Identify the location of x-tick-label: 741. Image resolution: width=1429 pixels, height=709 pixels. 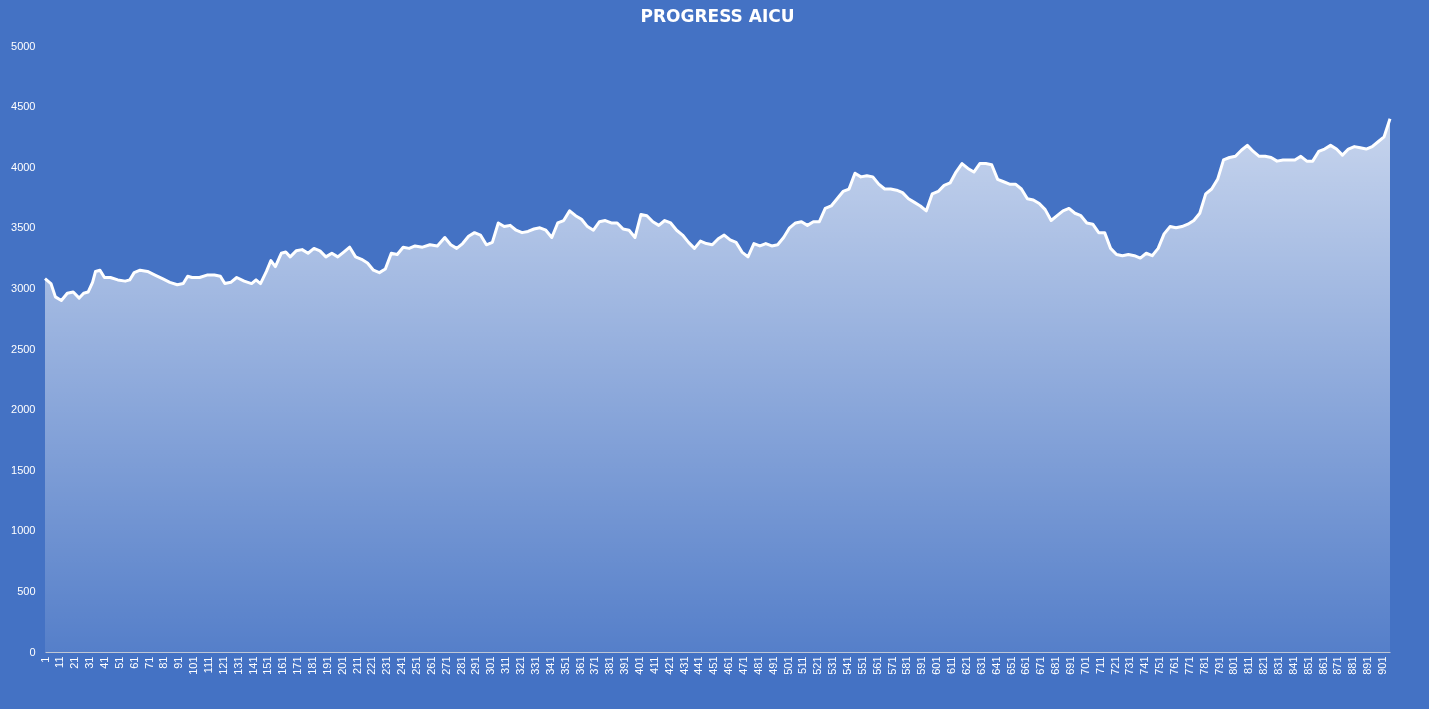
(1144, 665).